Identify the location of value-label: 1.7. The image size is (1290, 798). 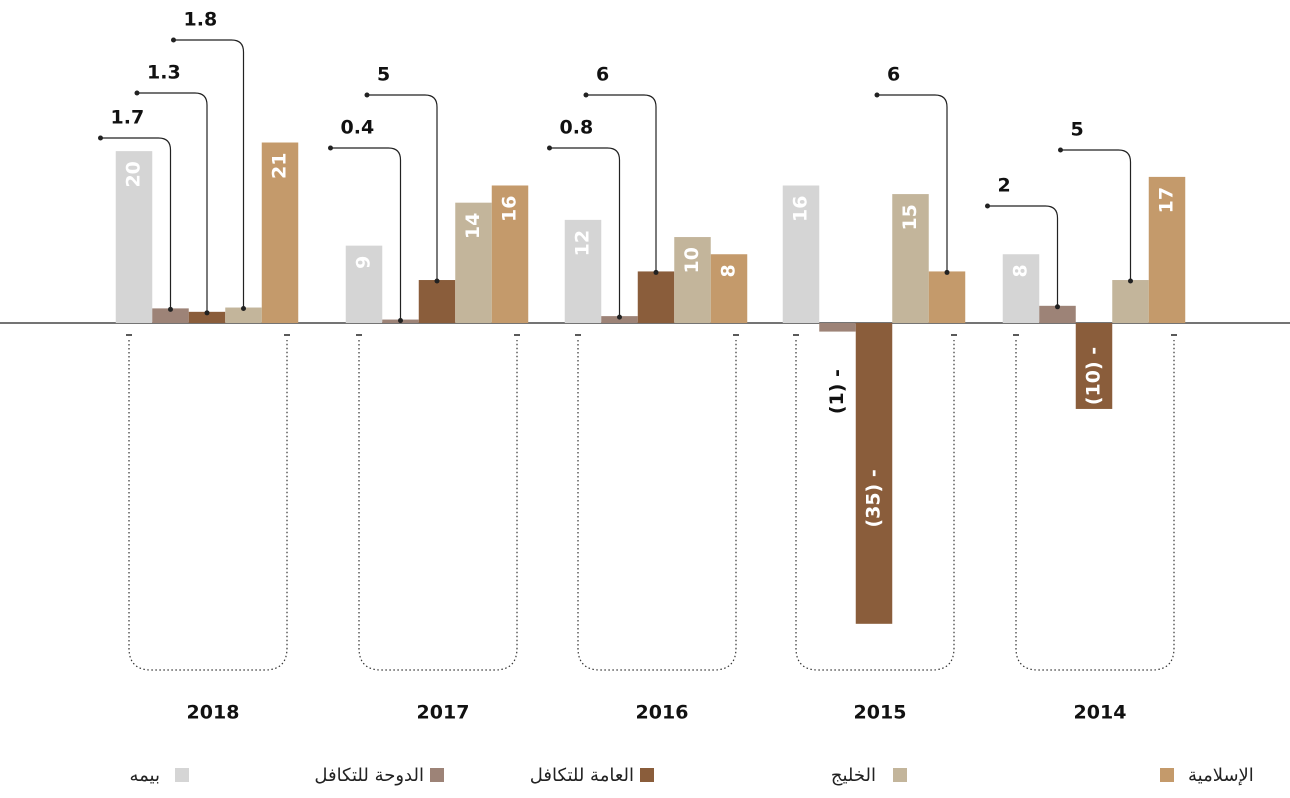
(128, 118).